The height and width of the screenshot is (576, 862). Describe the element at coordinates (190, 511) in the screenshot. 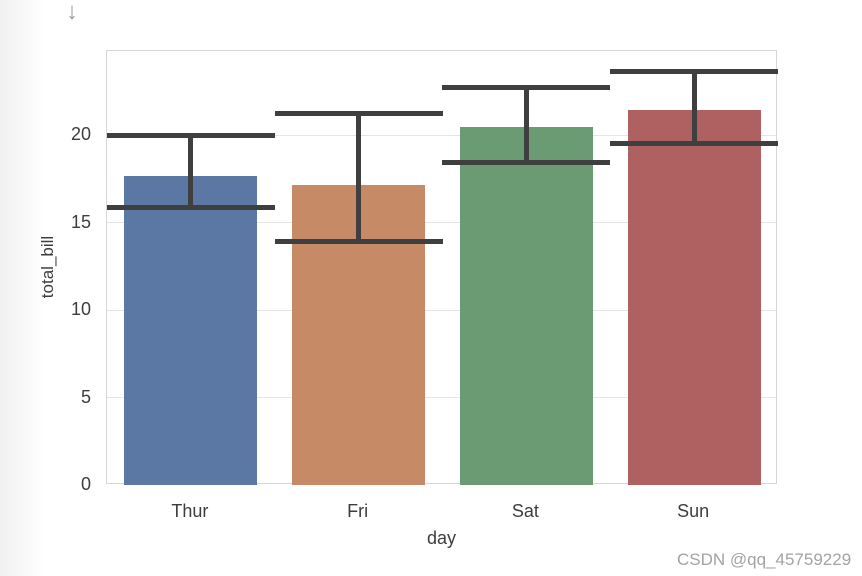

I see `xtick-label-thur: Thur` at that location.